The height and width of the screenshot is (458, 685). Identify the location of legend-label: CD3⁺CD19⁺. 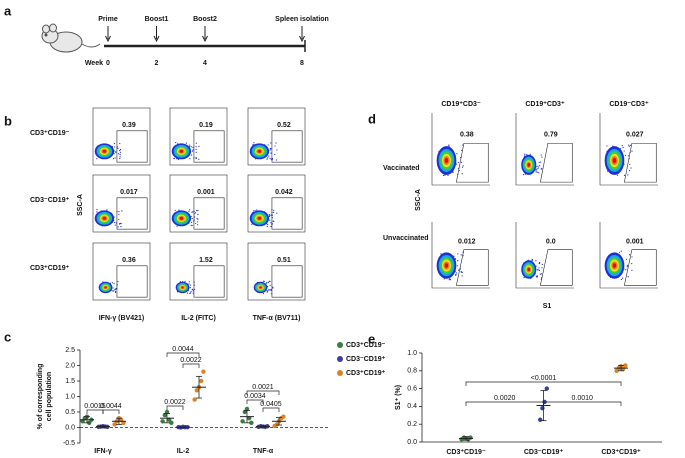
(366, 373).